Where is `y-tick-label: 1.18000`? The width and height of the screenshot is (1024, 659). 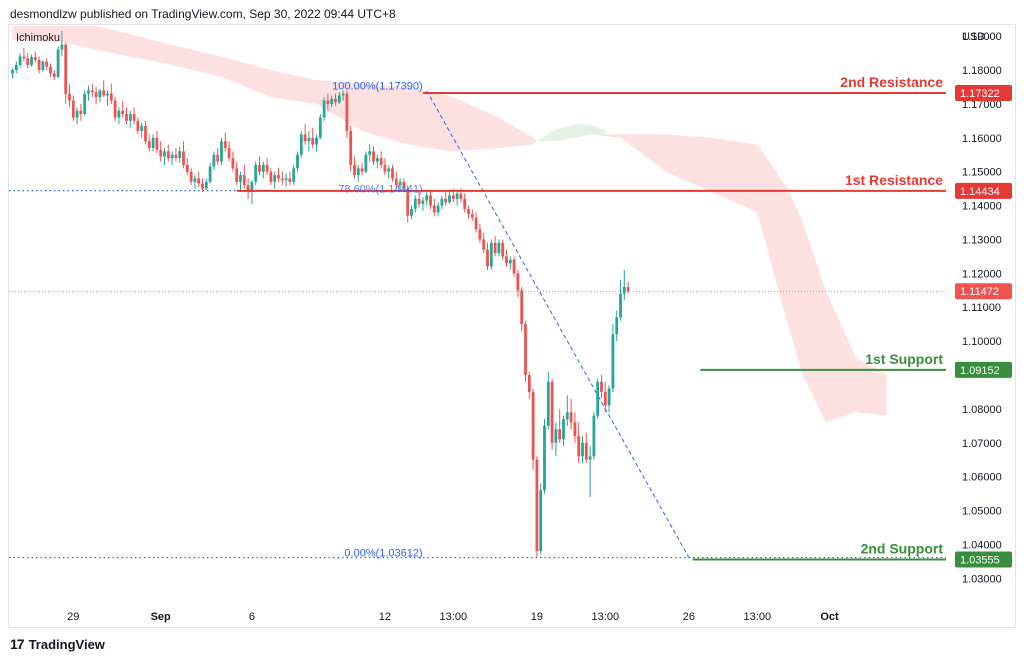
y-tick-label: 1.18000 is located at coordinates (982, 71).